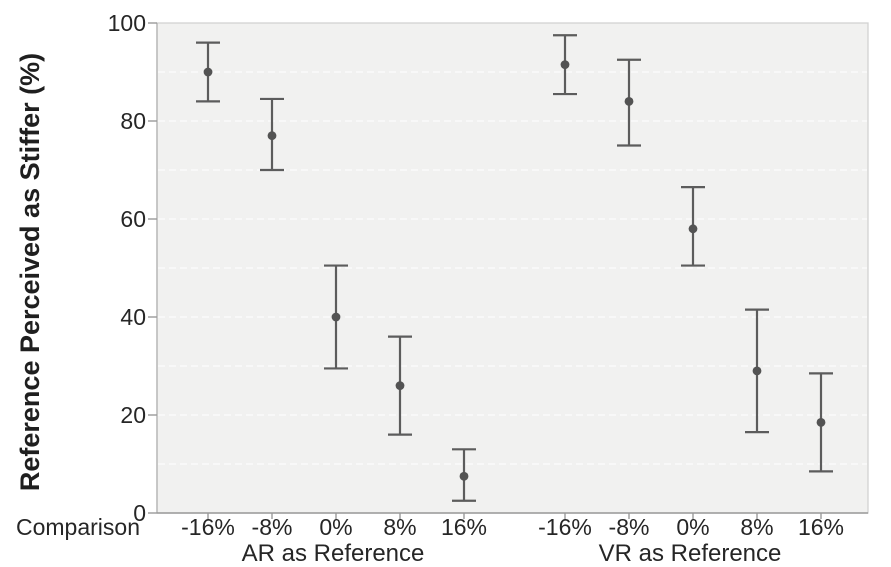  I want to click on y-tick-label: 60, so click(133, 219).